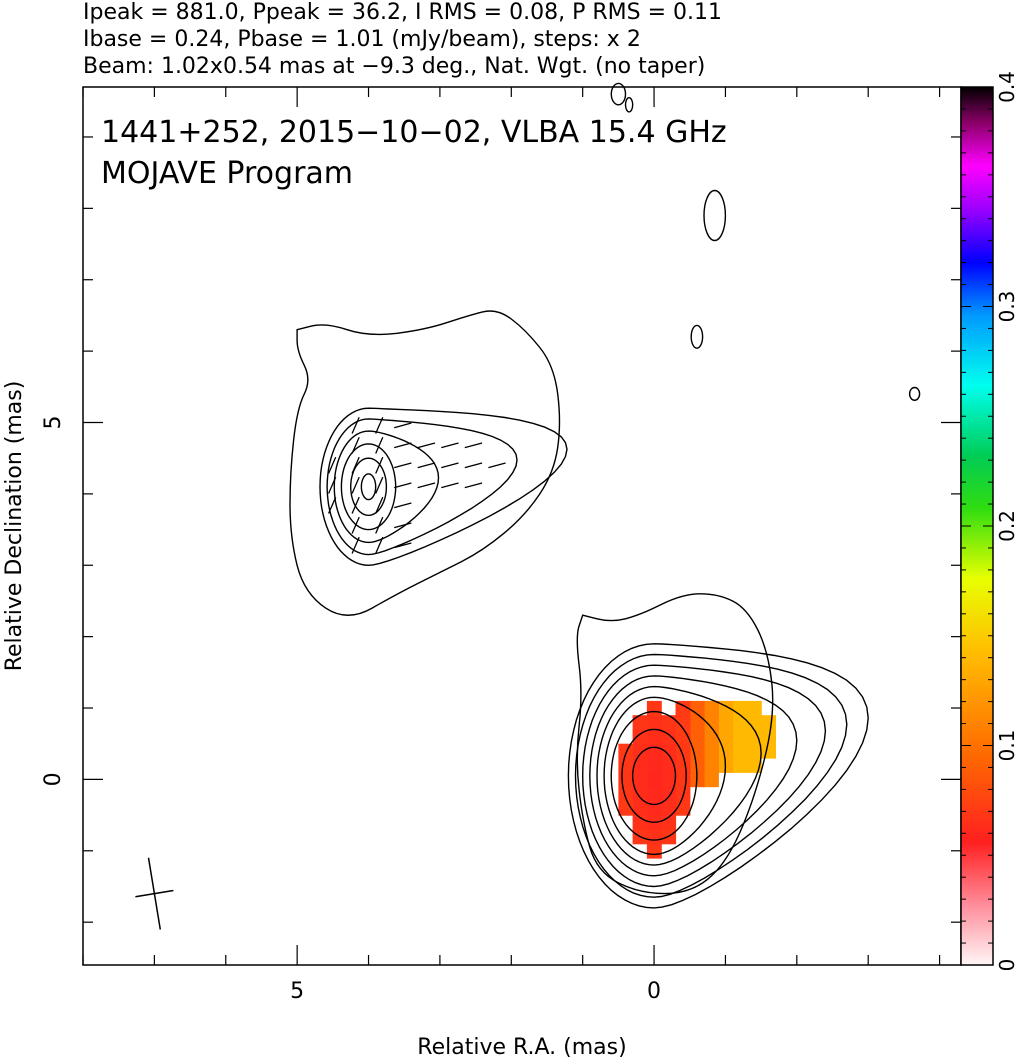 The height and width of the screenshot is (1060, 1022). I want to click on polarization-fraction-layer, so click(697, 779).